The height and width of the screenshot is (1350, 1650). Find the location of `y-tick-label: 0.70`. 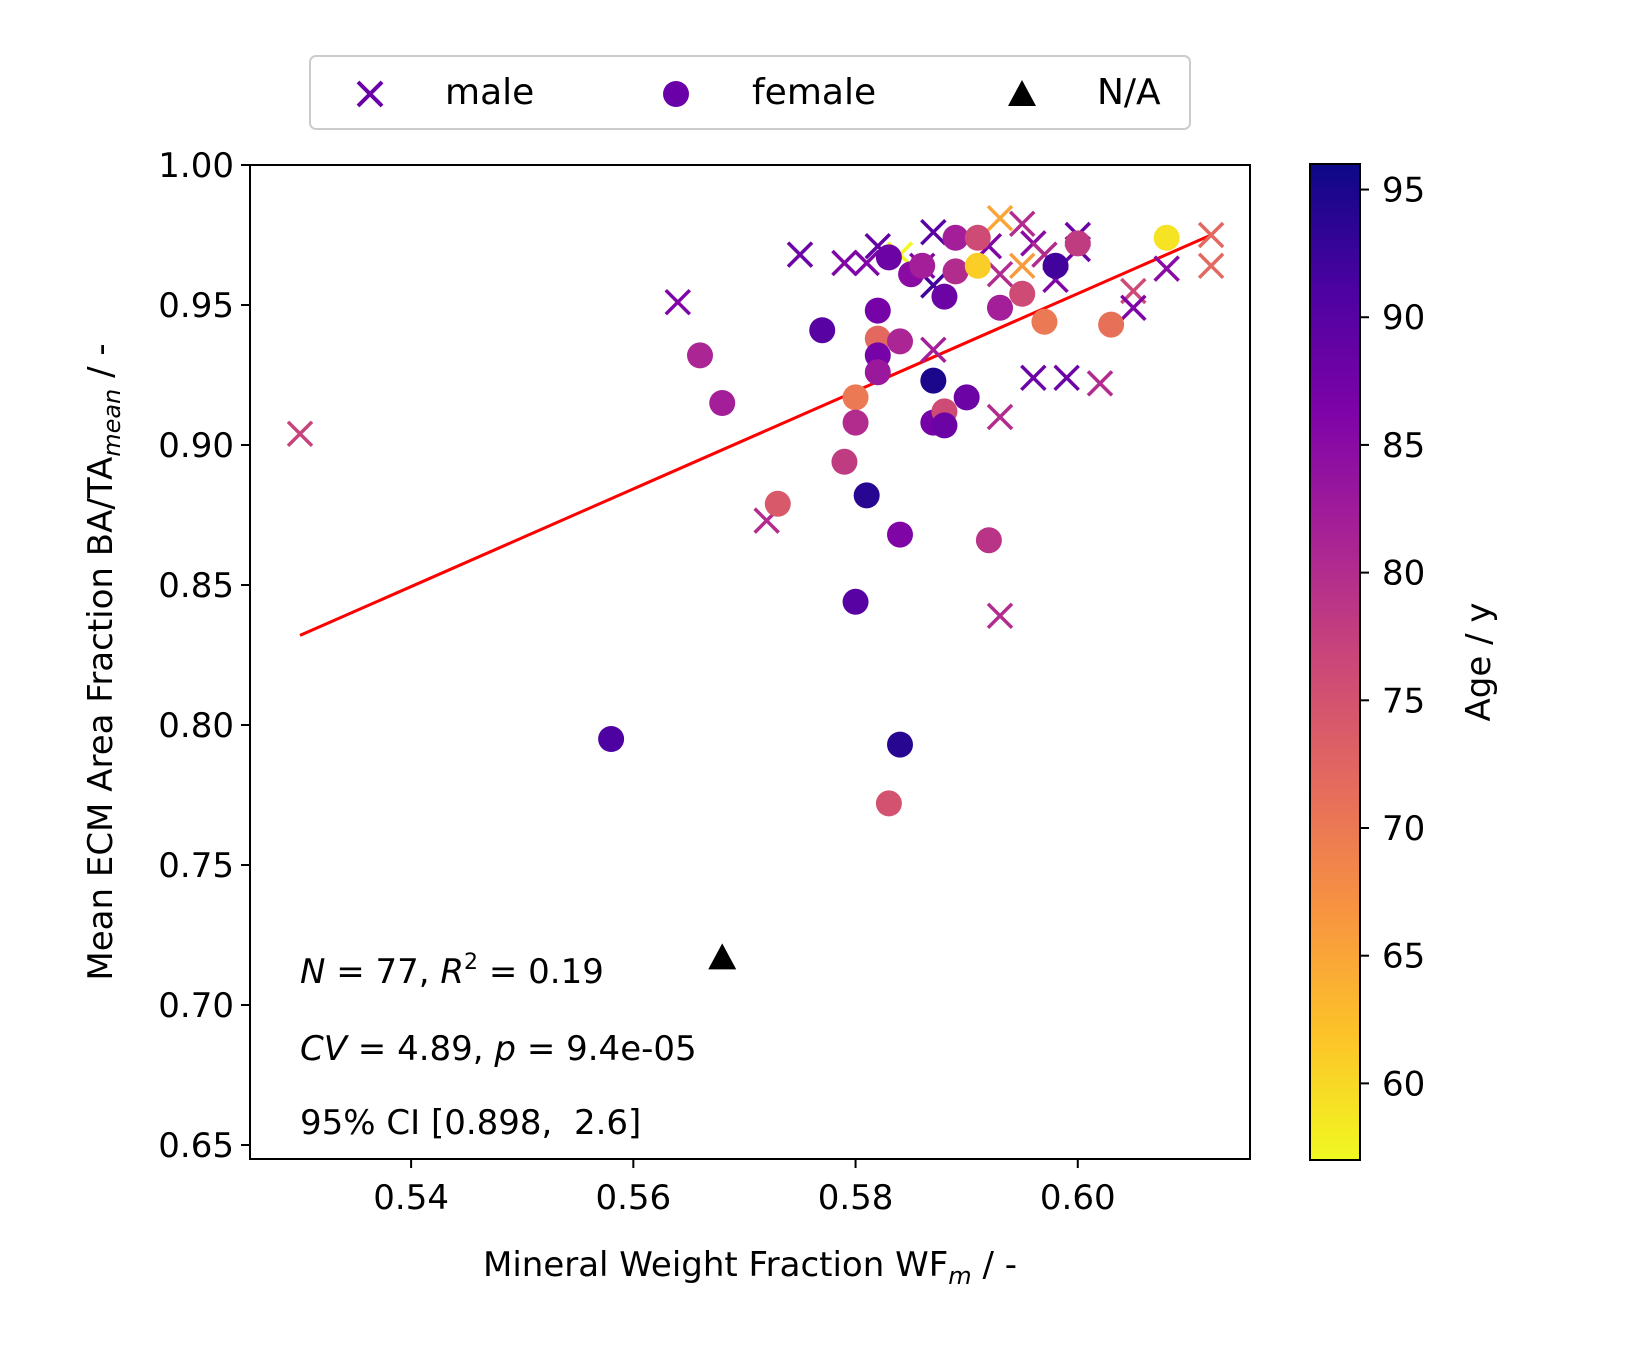

y-tick-label: 0.70 is located at coordinates (196, 1006).